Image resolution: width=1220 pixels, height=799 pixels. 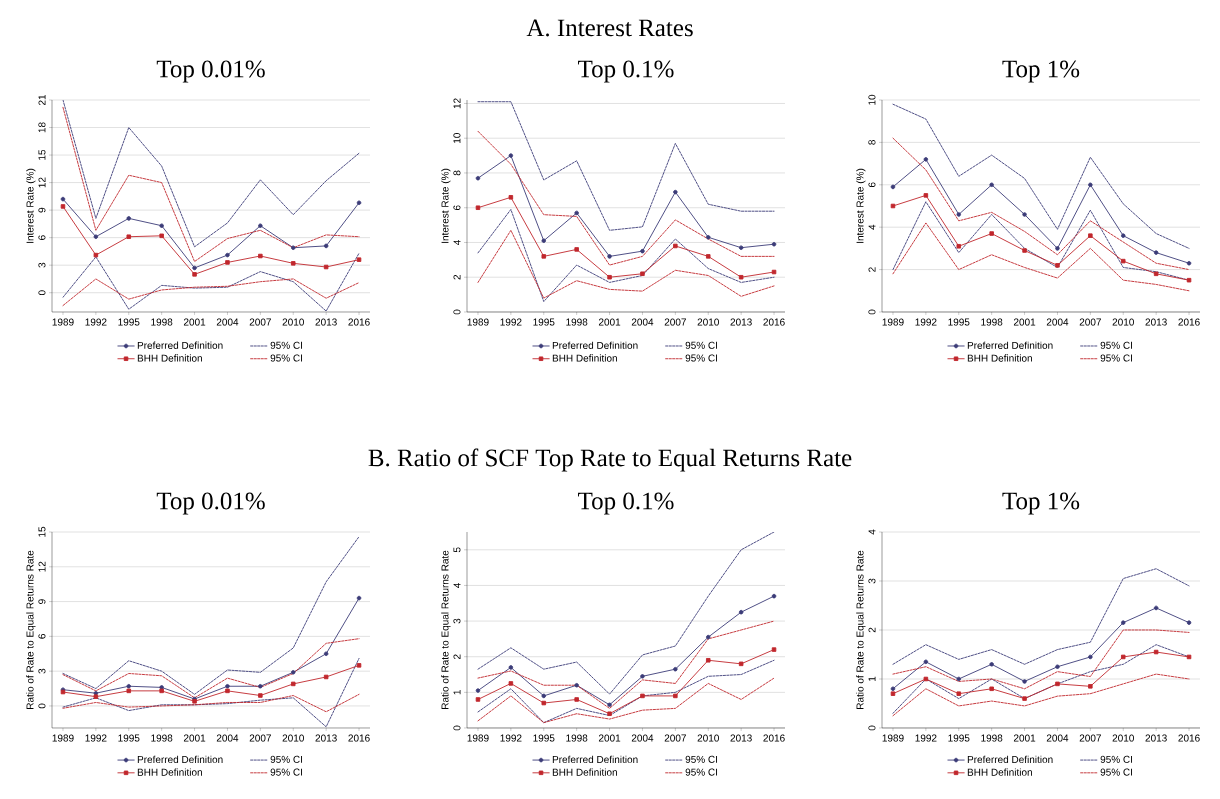 What do you see at coordinates (626, 71) in the screenshot?
I see `chart-title: Top 0.1%` at bounding box center [626, 71].